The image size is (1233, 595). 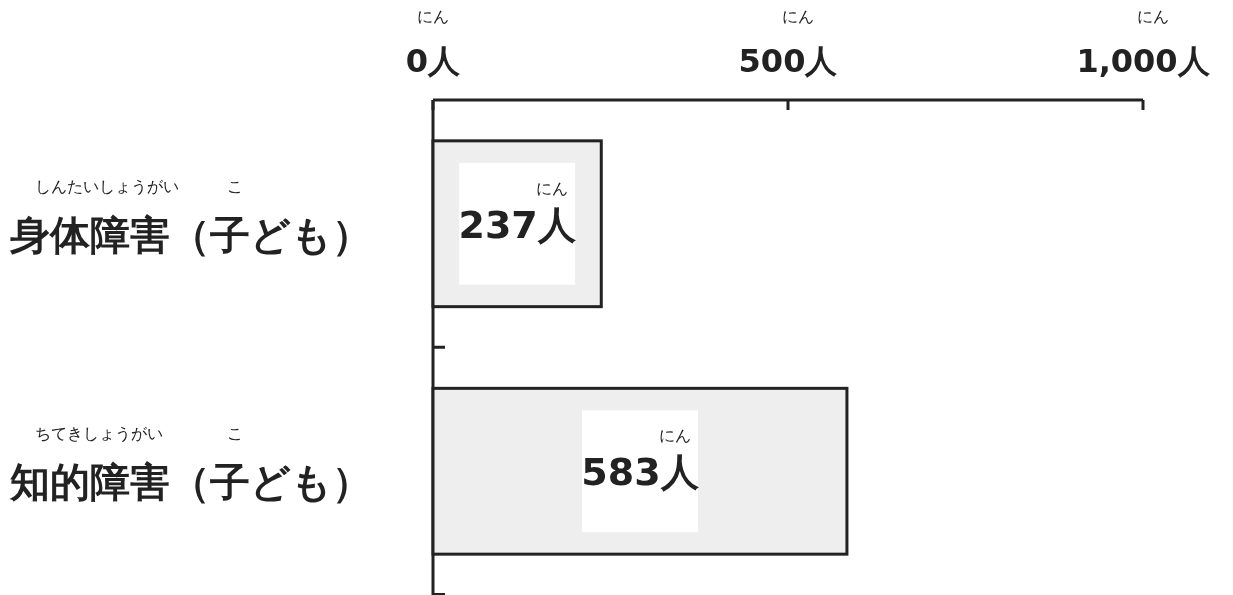 What do you see at coordinates (640, 472) in the screenshot?
I see `data-label: 583人` at bounding box center [640, 472].